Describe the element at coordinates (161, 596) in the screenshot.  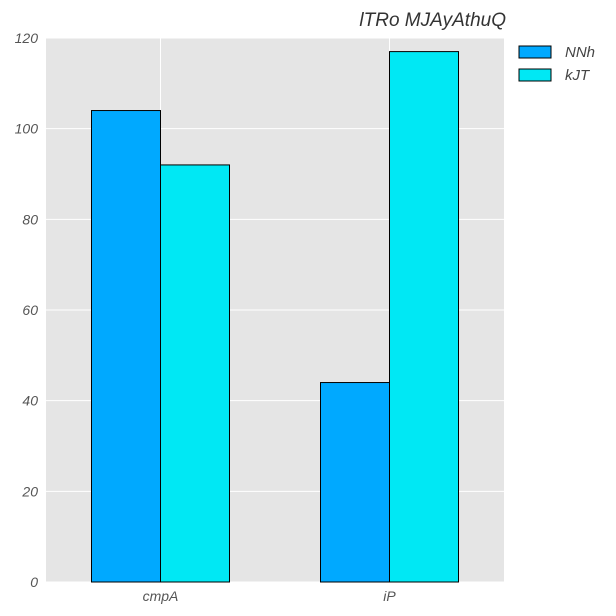
I see `x-tick-label: cmpA` at that location.